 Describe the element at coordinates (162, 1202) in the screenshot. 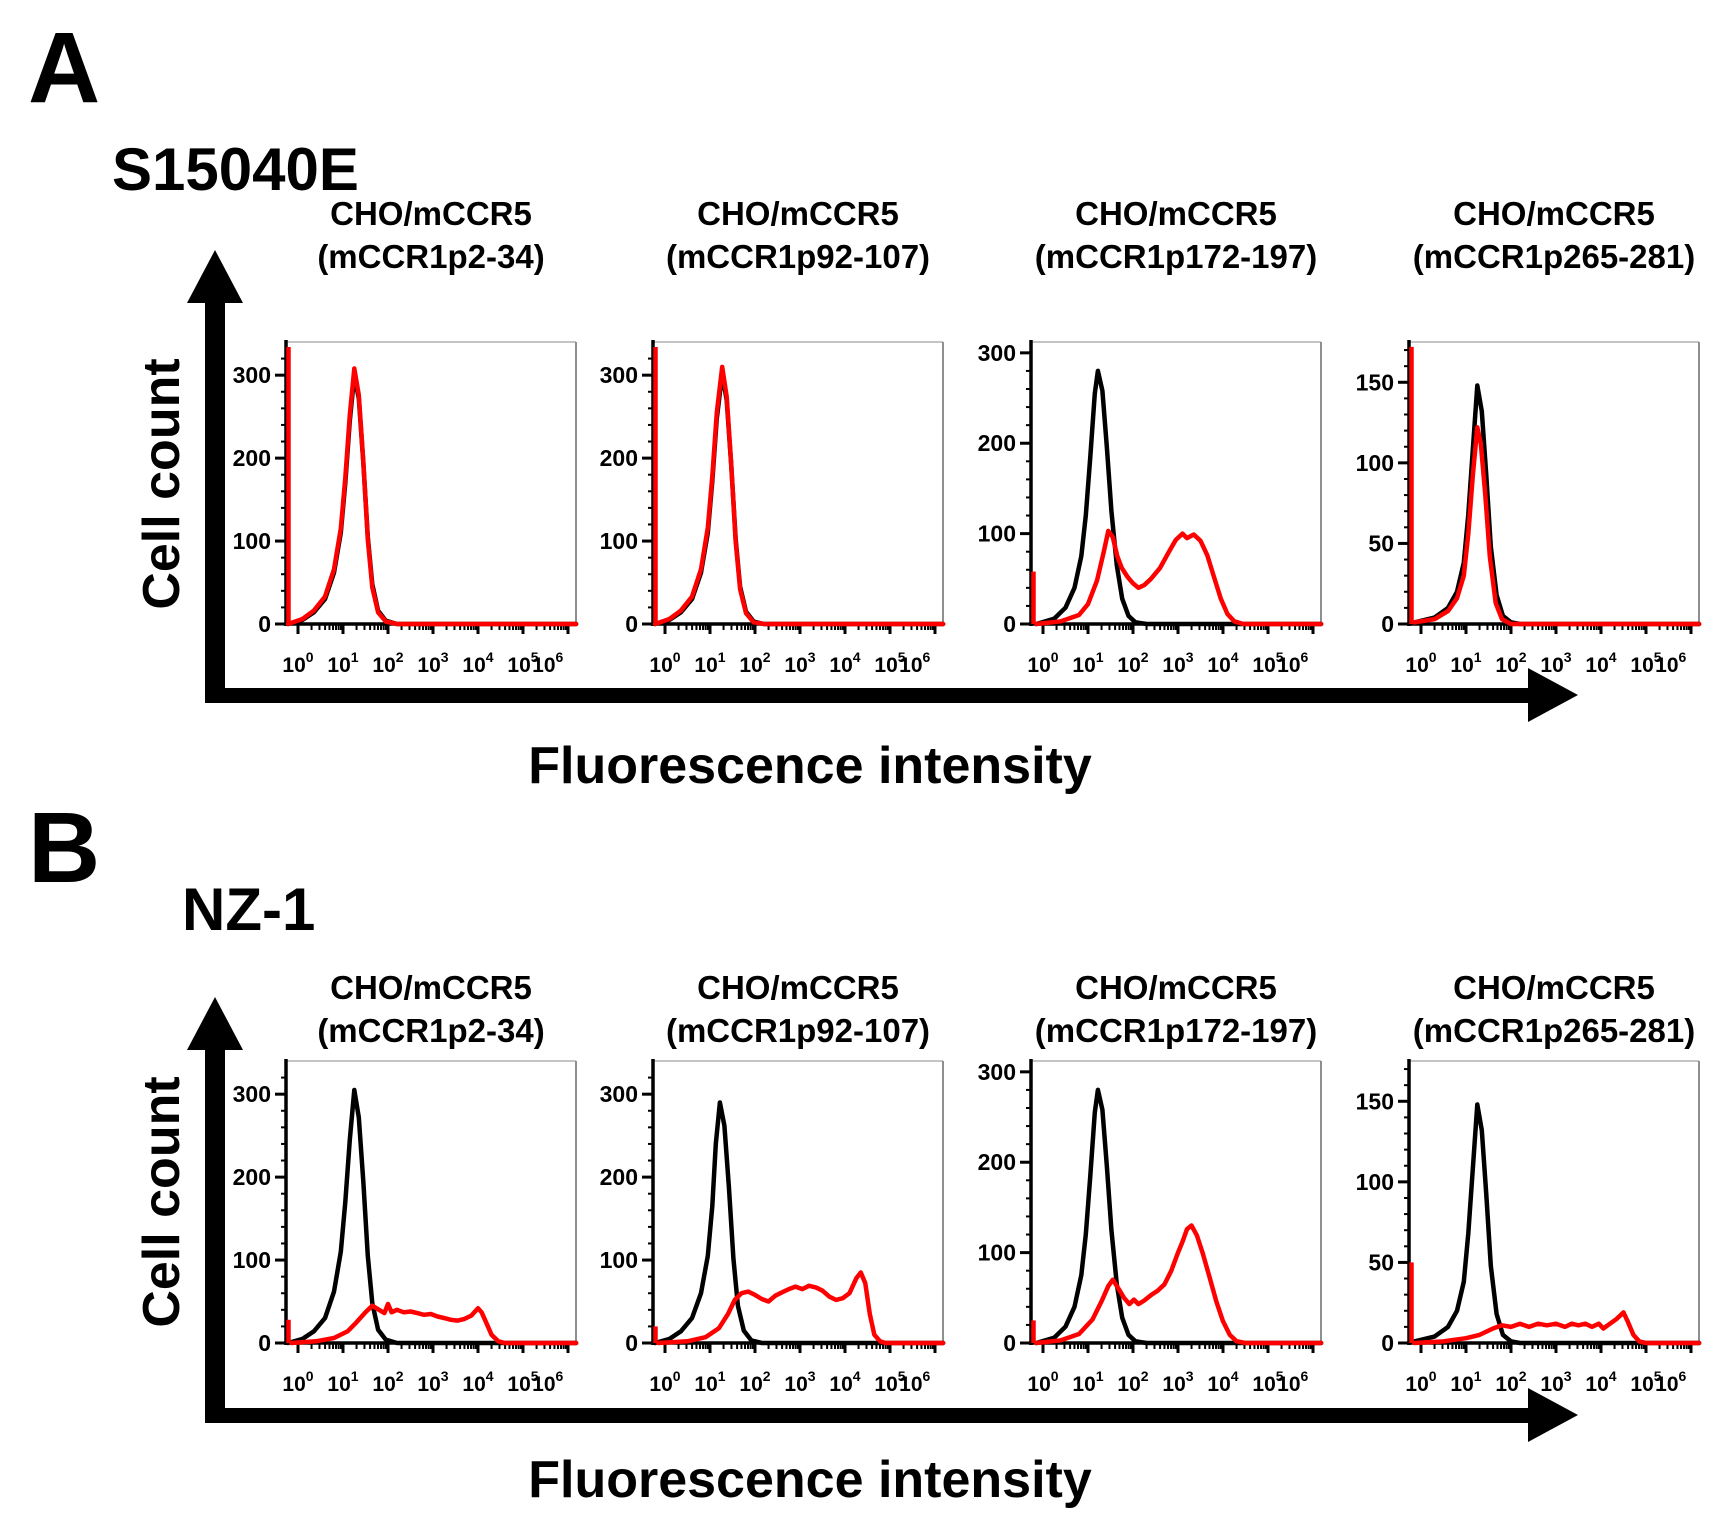

I see `panel-b-y-axis-label: Cell count` at that location.